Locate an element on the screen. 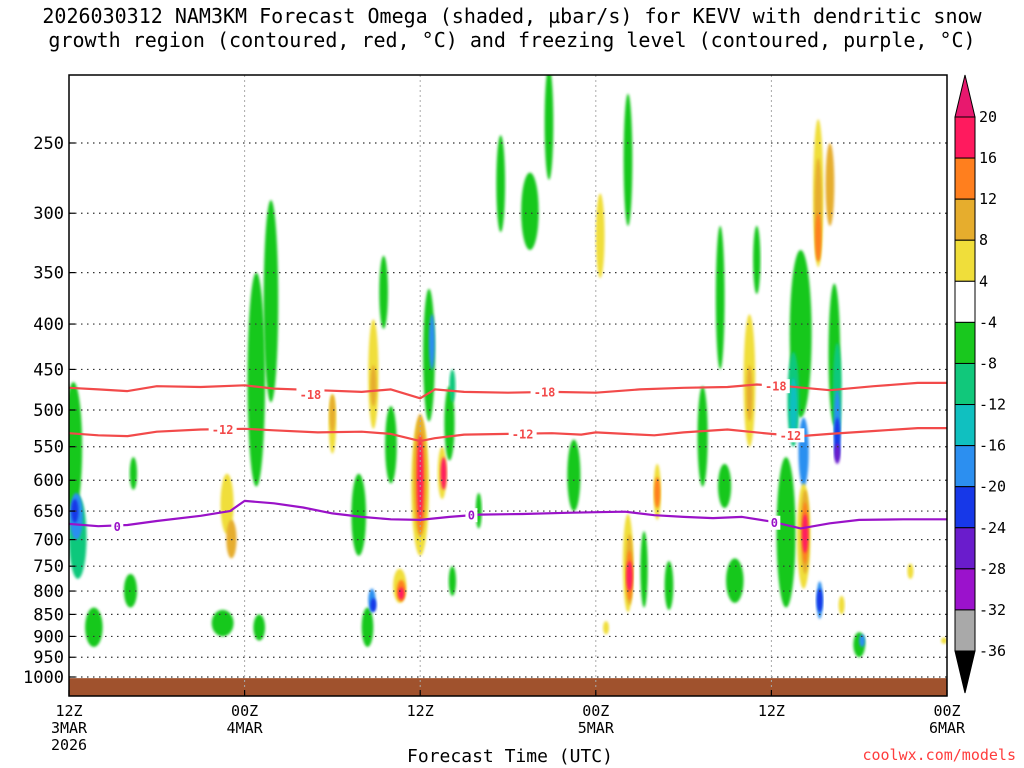  x-tick-label: 5MAR is located at coordinates (596, 728).